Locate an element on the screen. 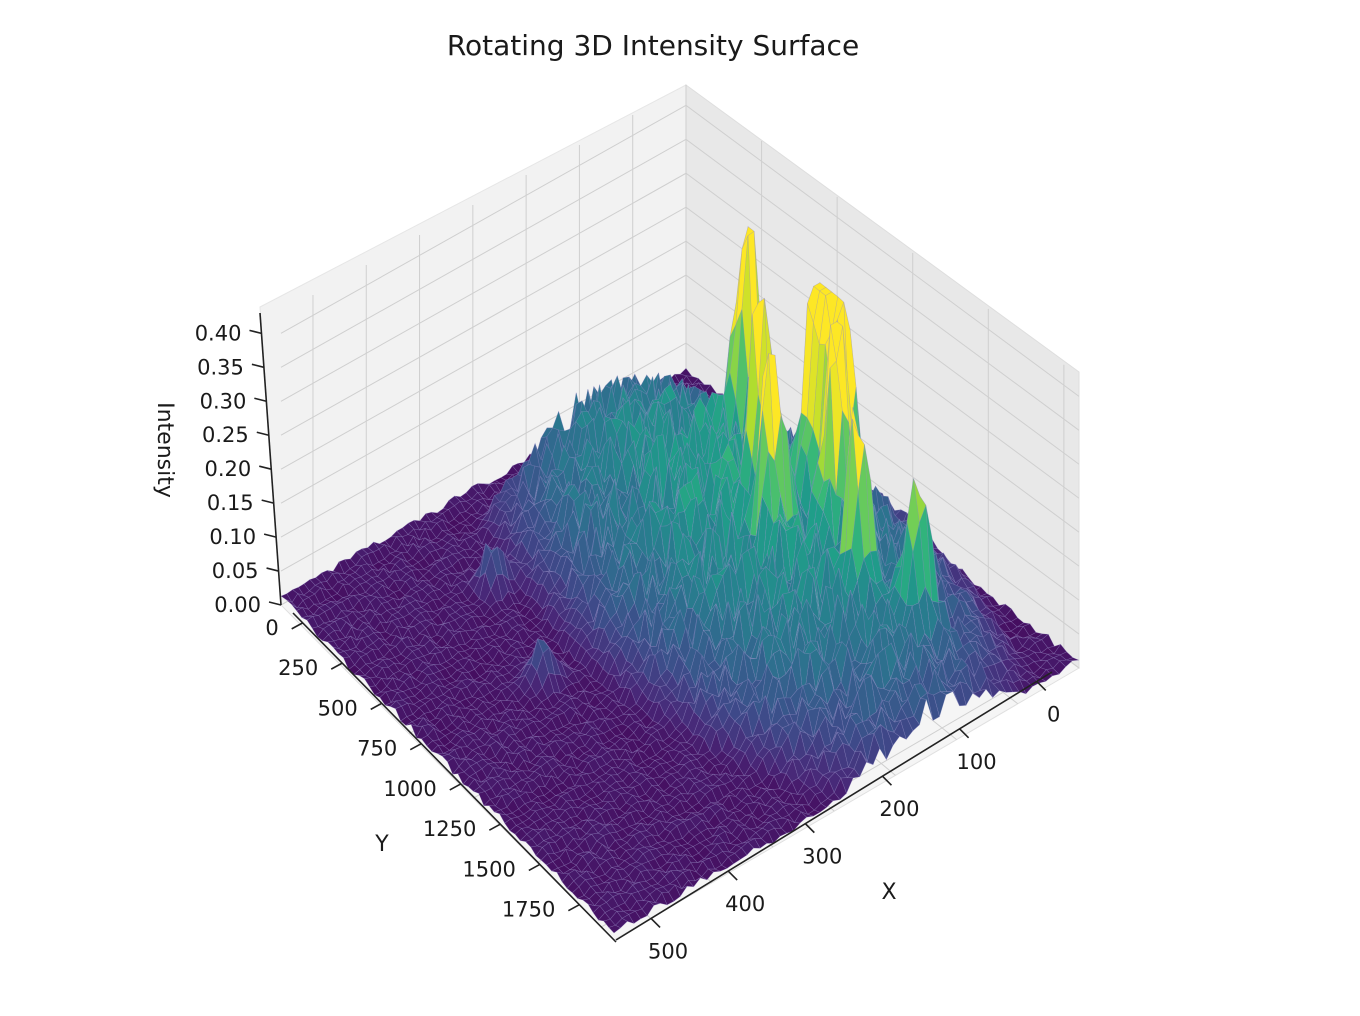 Image resolution: width=1360 pixels, height=1016 pixels. y-tick-label-1: 250 is located at coordinates (298, 668).